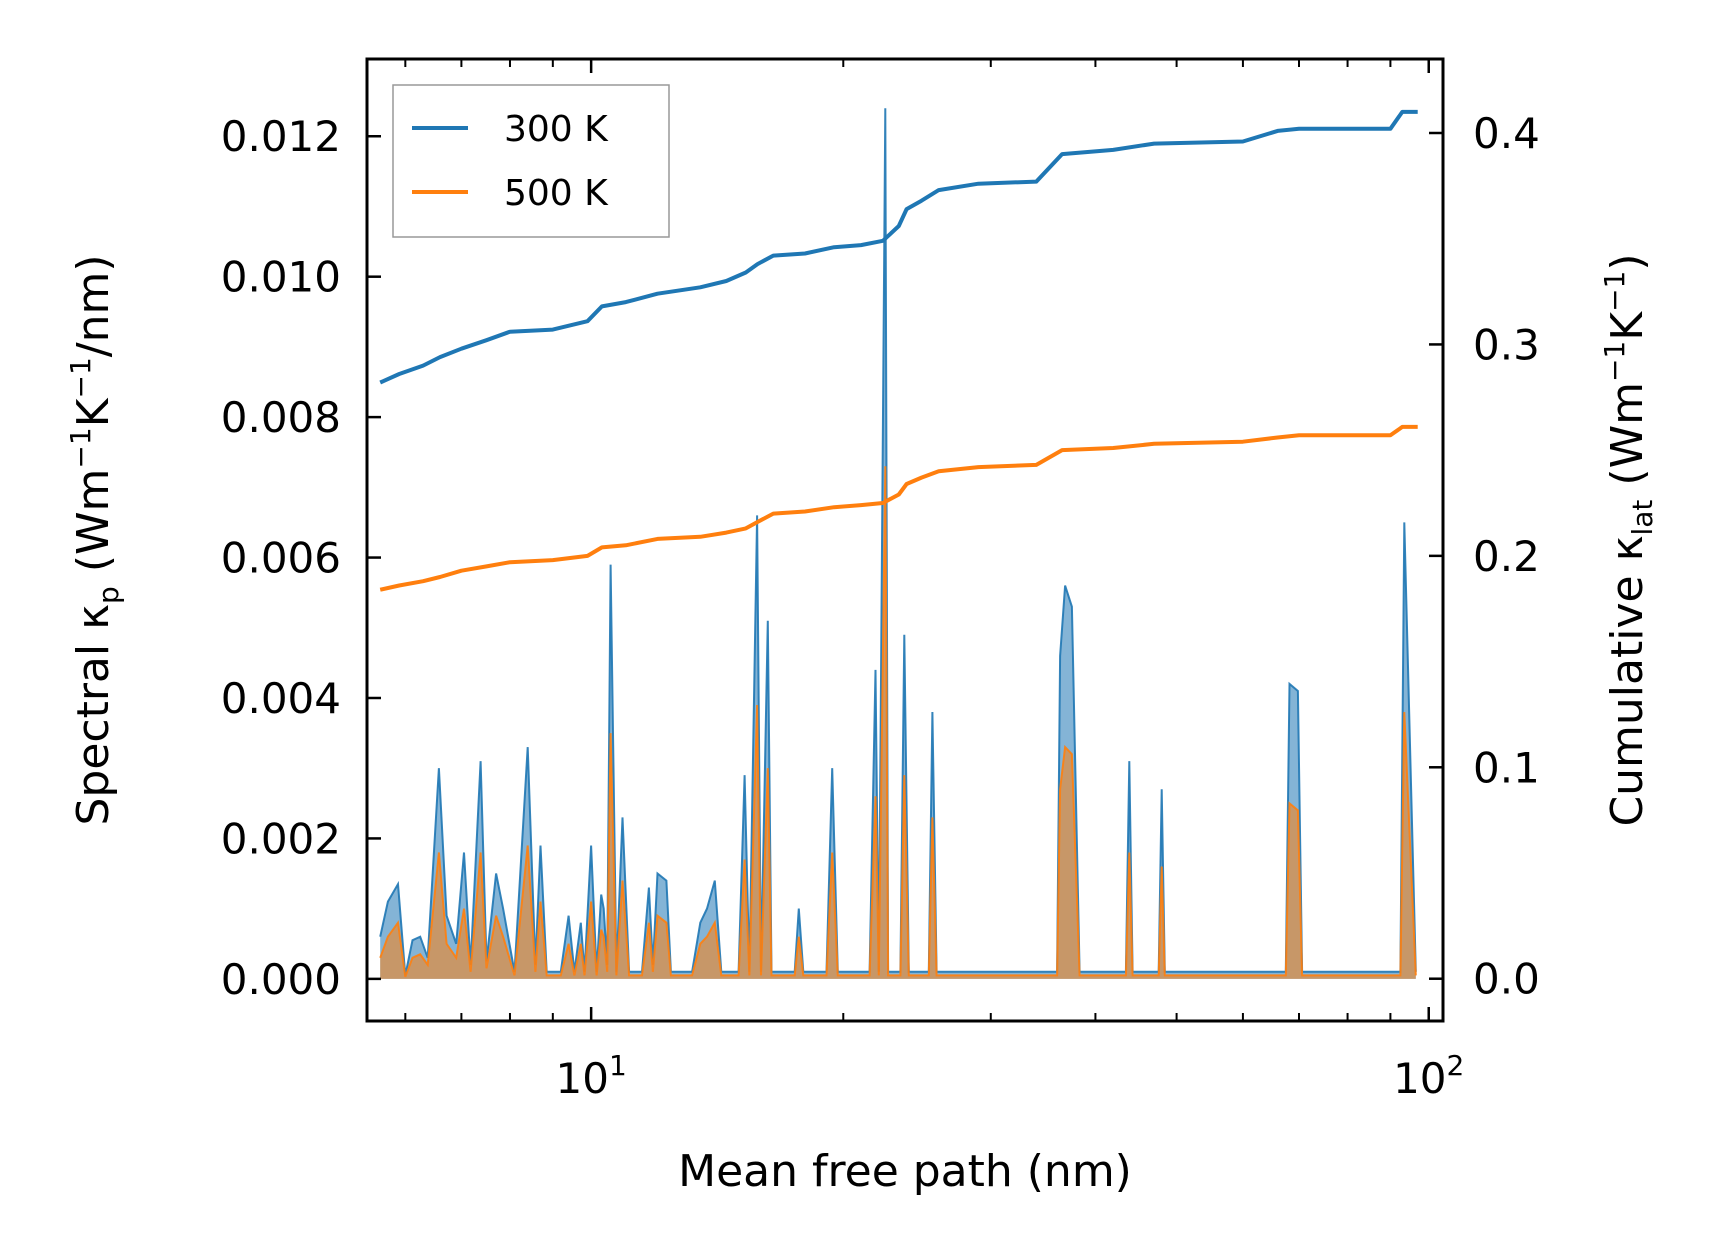 The height and width of the screenshot is (1254, 1716). I want to click on y-right-tick-label: 0.2, so click(1506, 556).